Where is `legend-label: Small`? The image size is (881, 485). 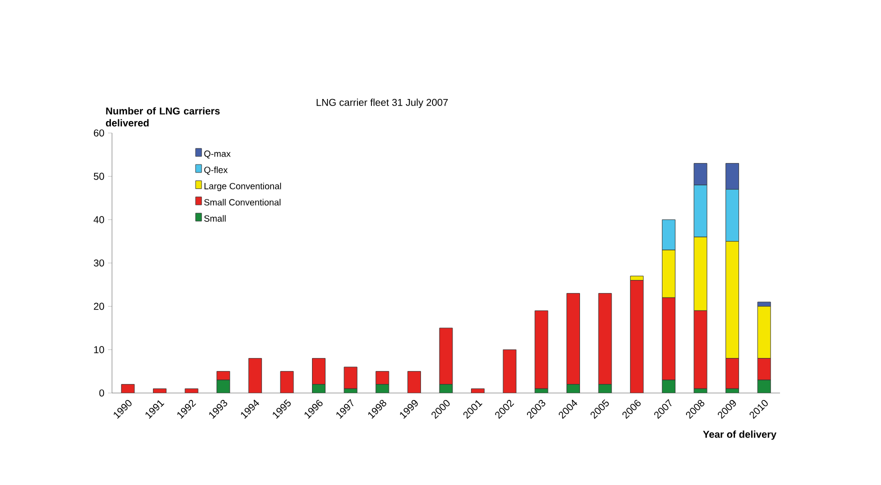
legend-label: Small is located at coordinates (215, 218).